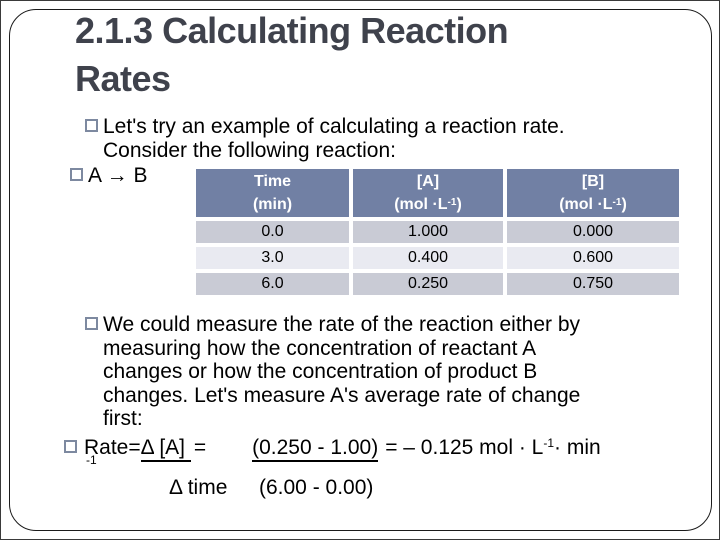 This screenshot has width=720, height=540. I want to click on header-time-unit: (min), so click(272, 204).